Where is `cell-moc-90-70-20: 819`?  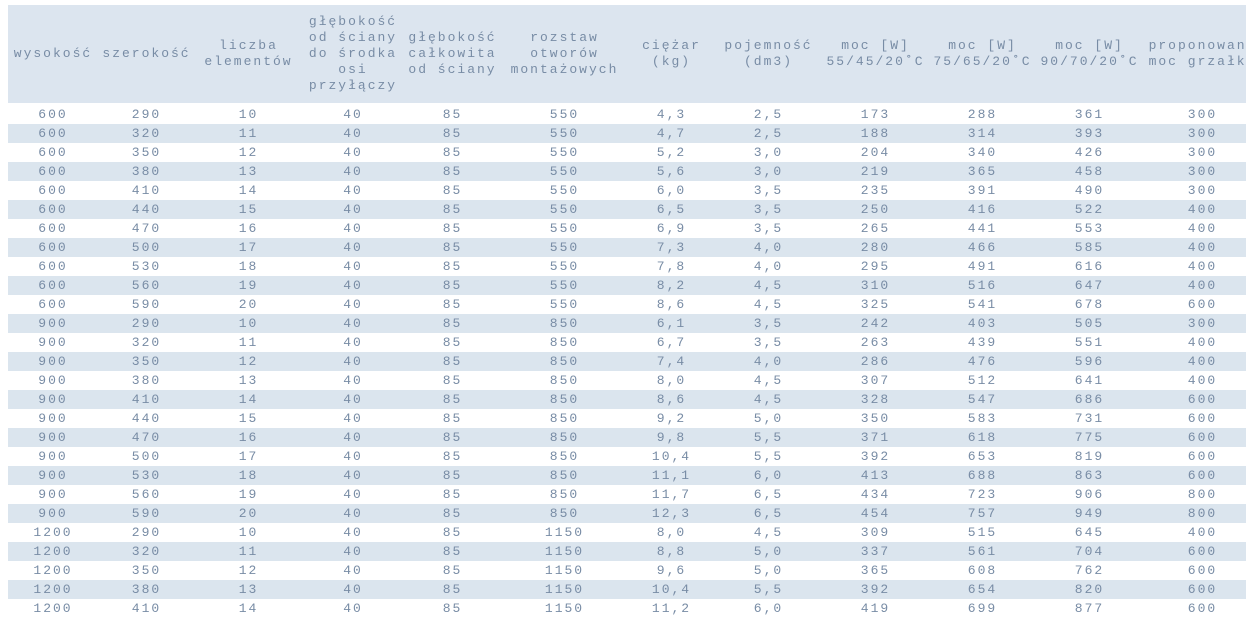
cell-moc-90-70-20: 819 is located at coordinates (1089, 456).